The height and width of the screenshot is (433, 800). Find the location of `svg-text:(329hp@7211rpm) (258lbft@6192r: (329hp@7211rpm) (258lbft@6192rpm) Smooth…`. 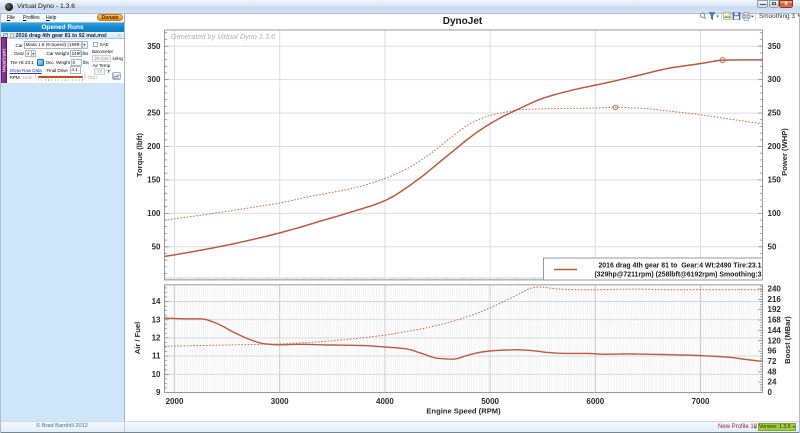

svg-text:(329hp@7211rpm) (258lbft@6192r: (329hp@7211rpm) (258lbft@6192rpm) Smooth… is located at coordinates (678, 275).